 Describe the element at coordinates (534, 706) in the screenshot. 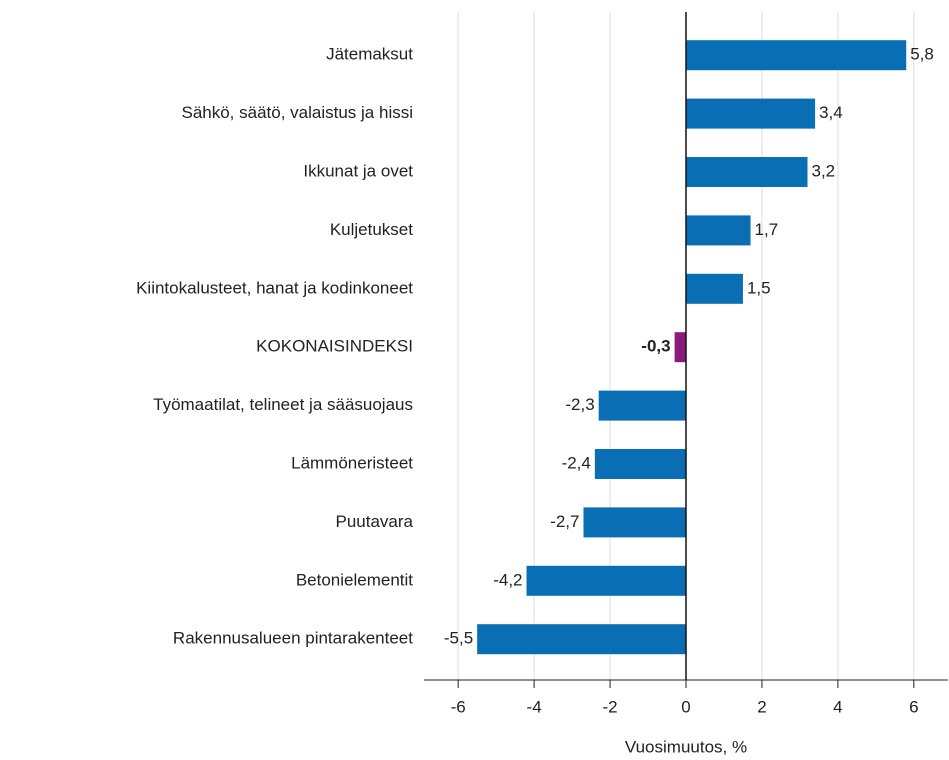

I see `x-tick-label: -4` at that location.